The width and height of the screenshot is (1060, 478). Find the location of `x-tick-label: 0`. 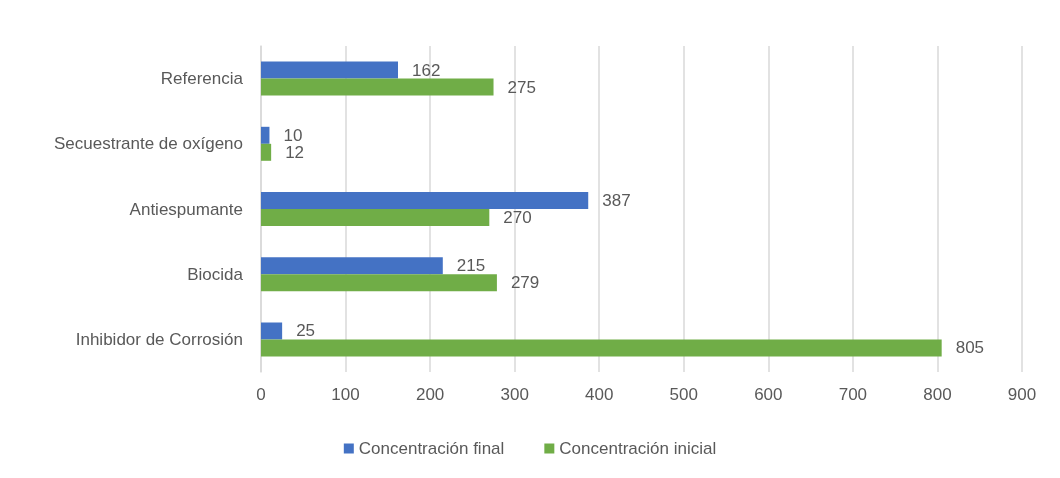

x-tick-label: 0 is located at coordinates (261, 394).